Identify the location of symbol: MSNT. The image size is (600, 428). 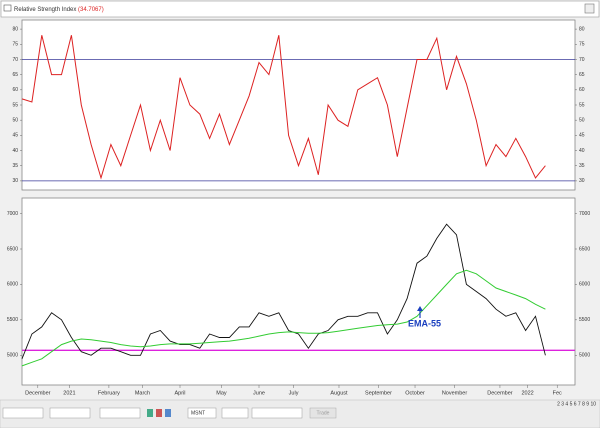
(198, 413).